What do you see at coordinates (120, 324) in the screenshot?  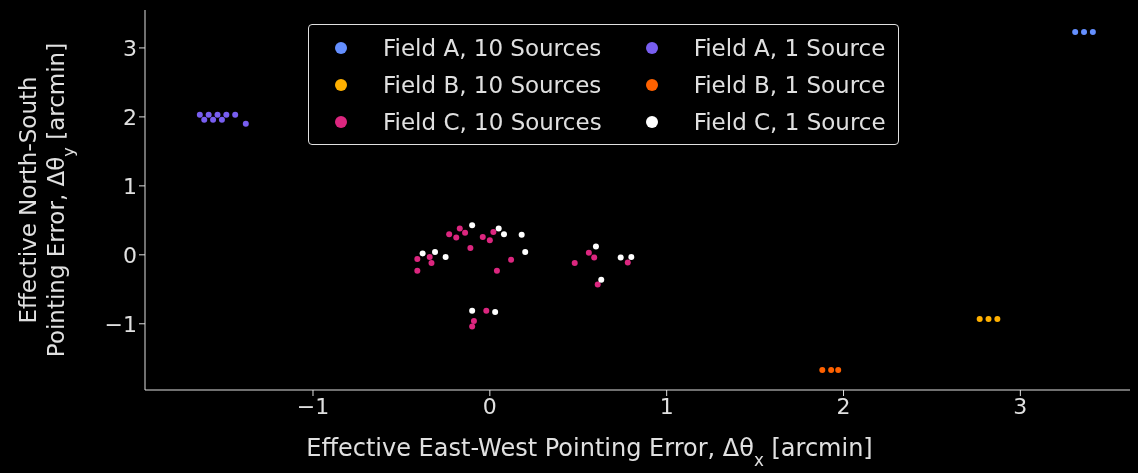 I see `y-tick-label: −1` at bounding box center [120, 324].